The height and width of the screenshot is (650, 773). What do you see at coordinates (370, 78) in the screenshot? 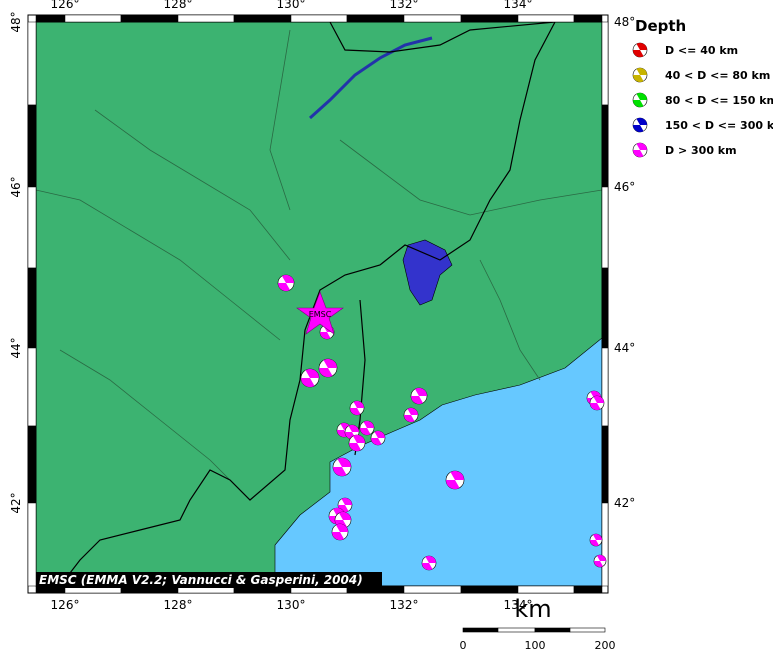
I see `river-amur` at bounding box center [370, 78].